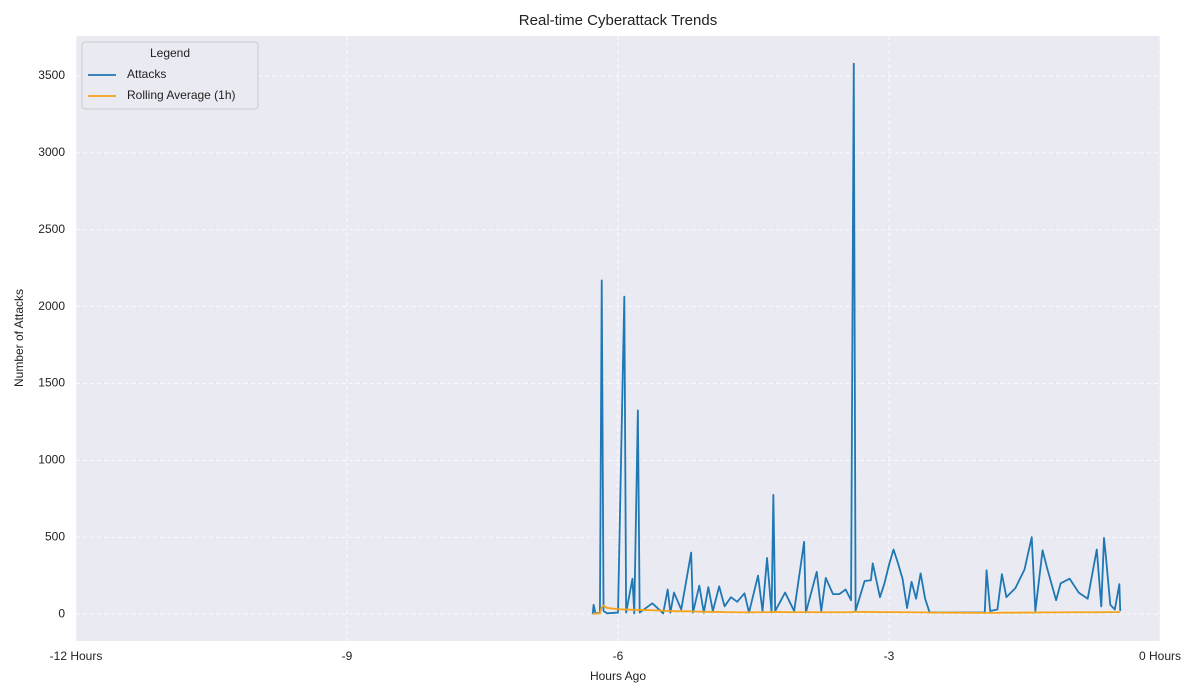 The height and width of the screenshot is (700, 1200). What do you see at coordinates (51, 306) in the screenshot?
I see `y-tick-label: 2000` at bounding box center [51, 306].